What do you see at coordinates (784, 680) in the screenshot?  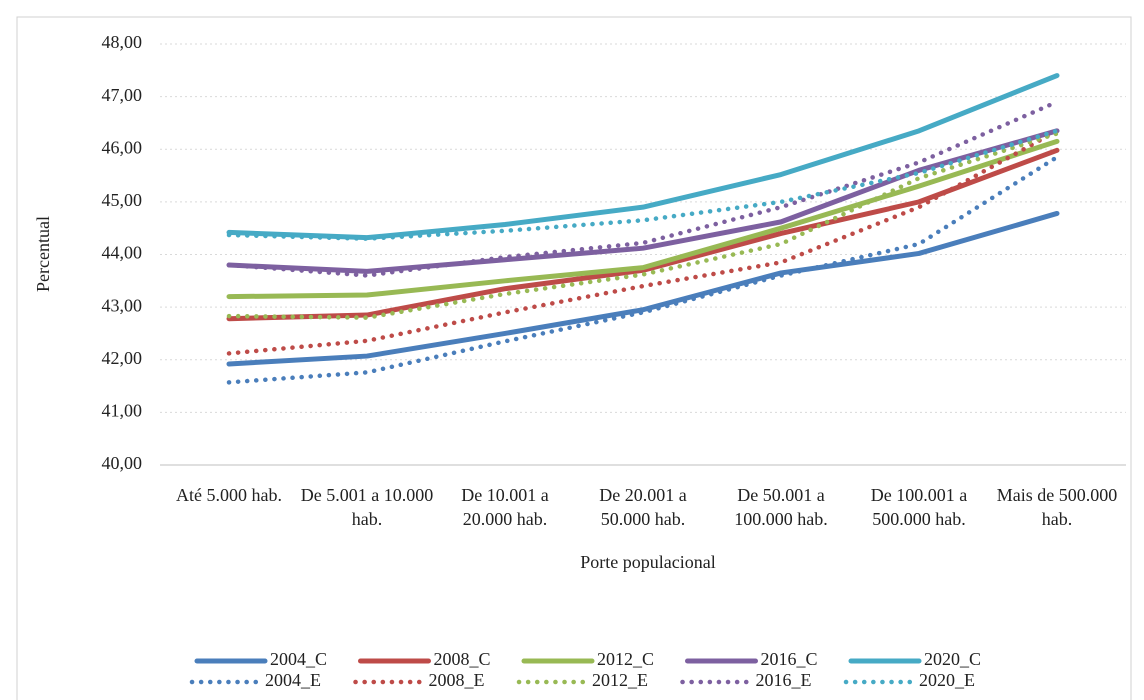 I see `legend-label: 2016_E` at bounding box center [784, 680].